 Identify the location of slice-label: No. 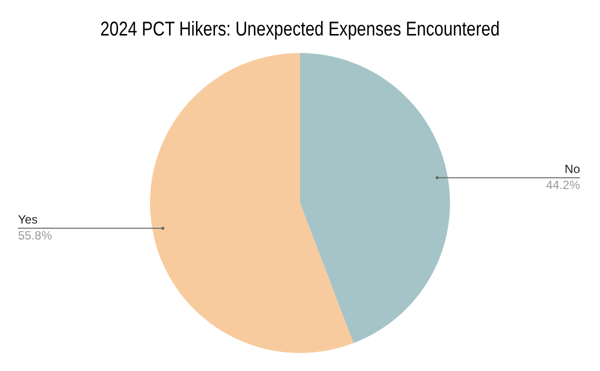
(572, 169).